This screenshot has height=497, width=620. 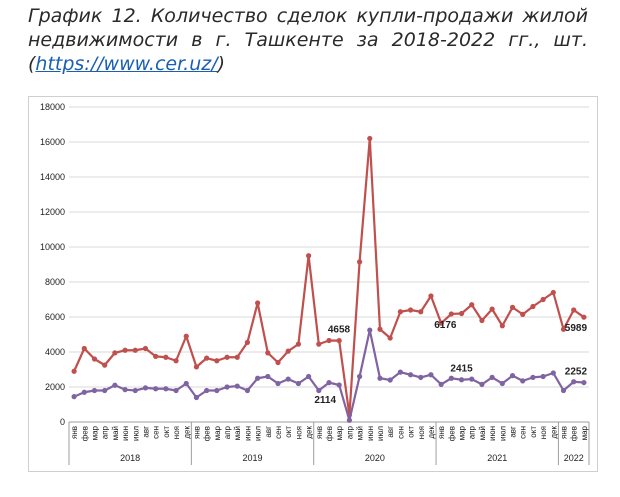 I want to click on data-label: 2114, so click(x=325, y=400).